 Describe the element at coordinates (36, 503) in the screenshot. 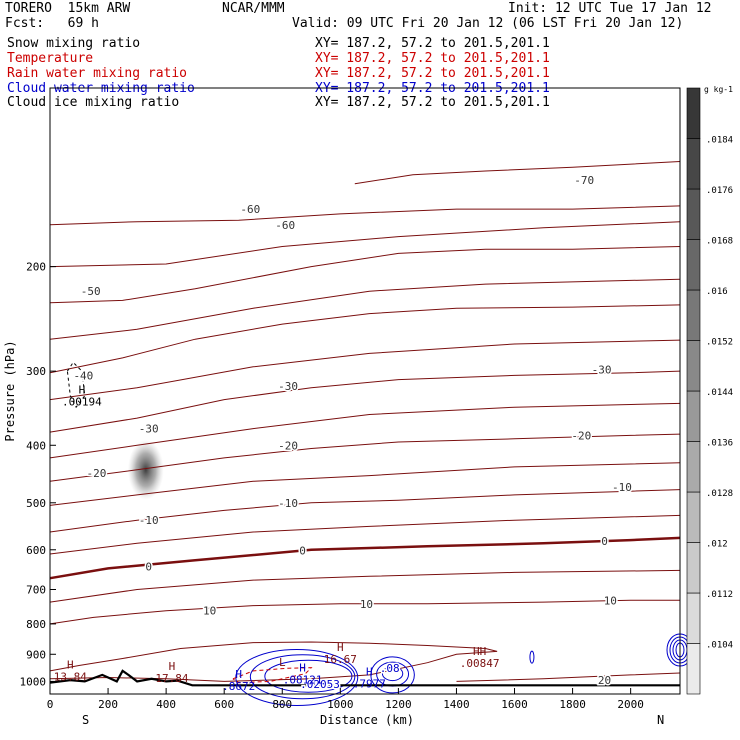

I see `y-tick-label: 500` at that location.